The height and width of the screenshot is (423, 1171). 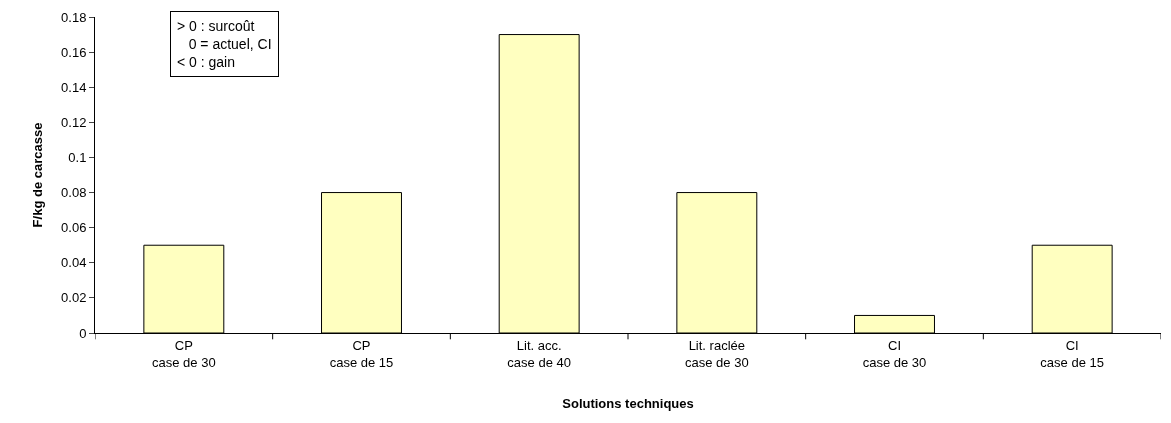 What do you see at coordinates (74, 298) in the screenshot?
I see `y-tick-label: 0.02` at bounding box center [74, 298].